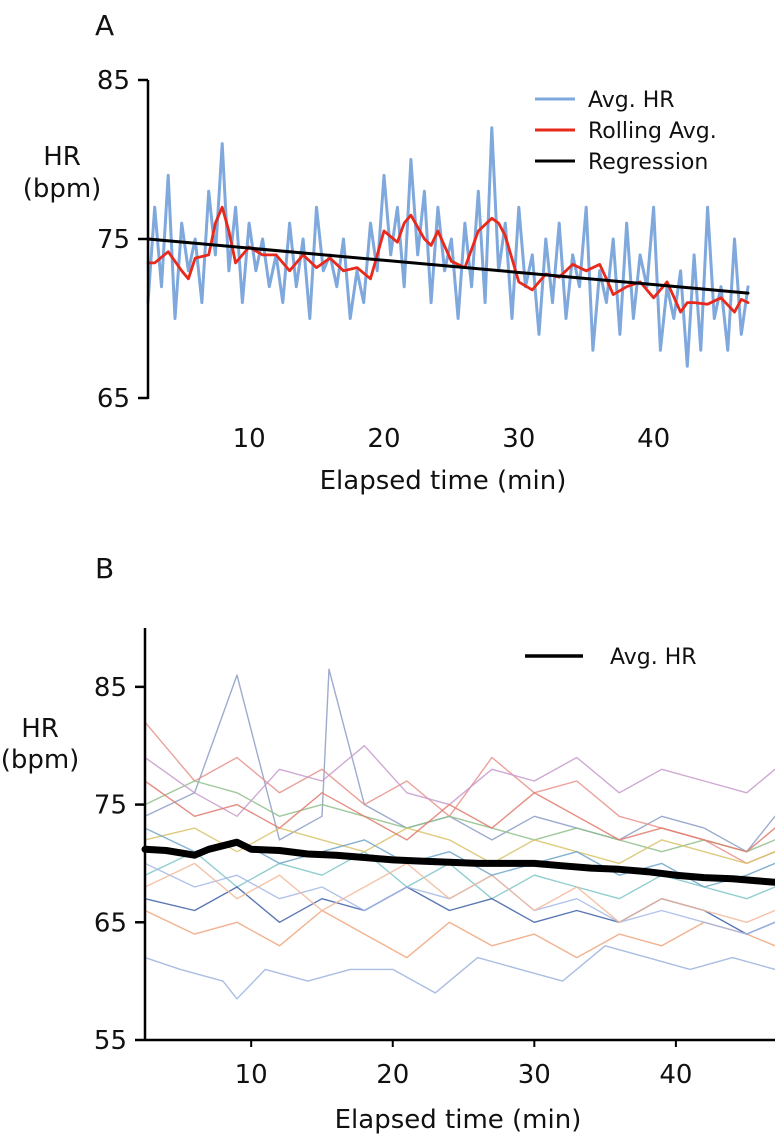  Describe the element at coordinates (110, 1041) in the screenshot. I see `y-tick-label: 55` at that location.